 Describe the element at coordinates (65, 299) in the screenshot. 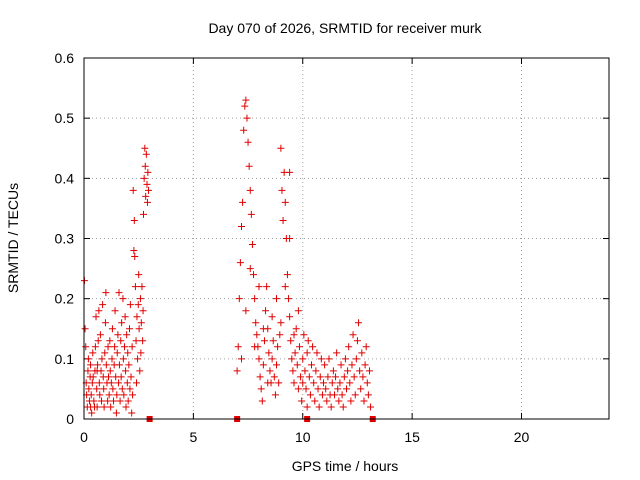

I see `y-tick-label: 0.2` at that location.